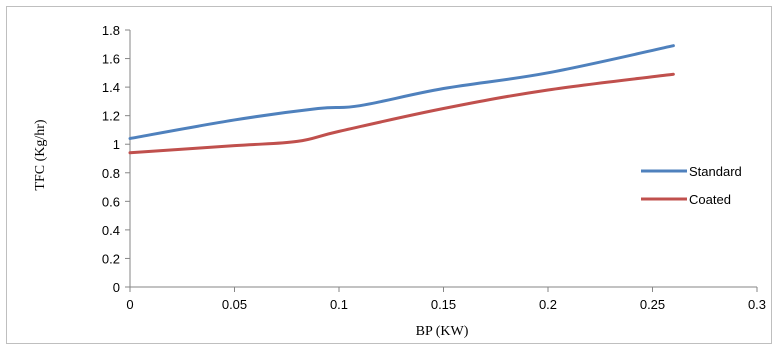 The width and height of the screenshot is (780, 351). Describe the element at coordinates (40, 155) in the screenshot. I see `y-axis-title: TFC (Kg/hr)` at that location.